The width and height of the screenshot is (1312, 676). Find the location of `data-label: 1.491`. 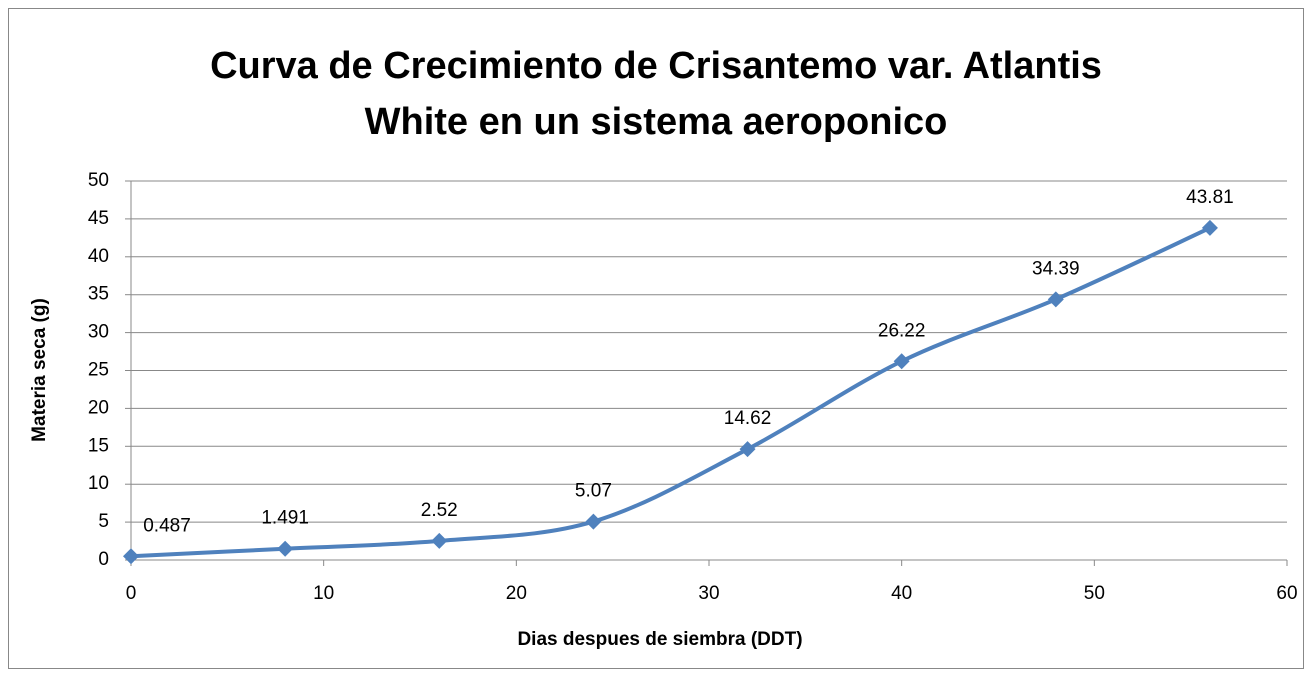

data-label: 1.491 is located at coordinates (285, 518).